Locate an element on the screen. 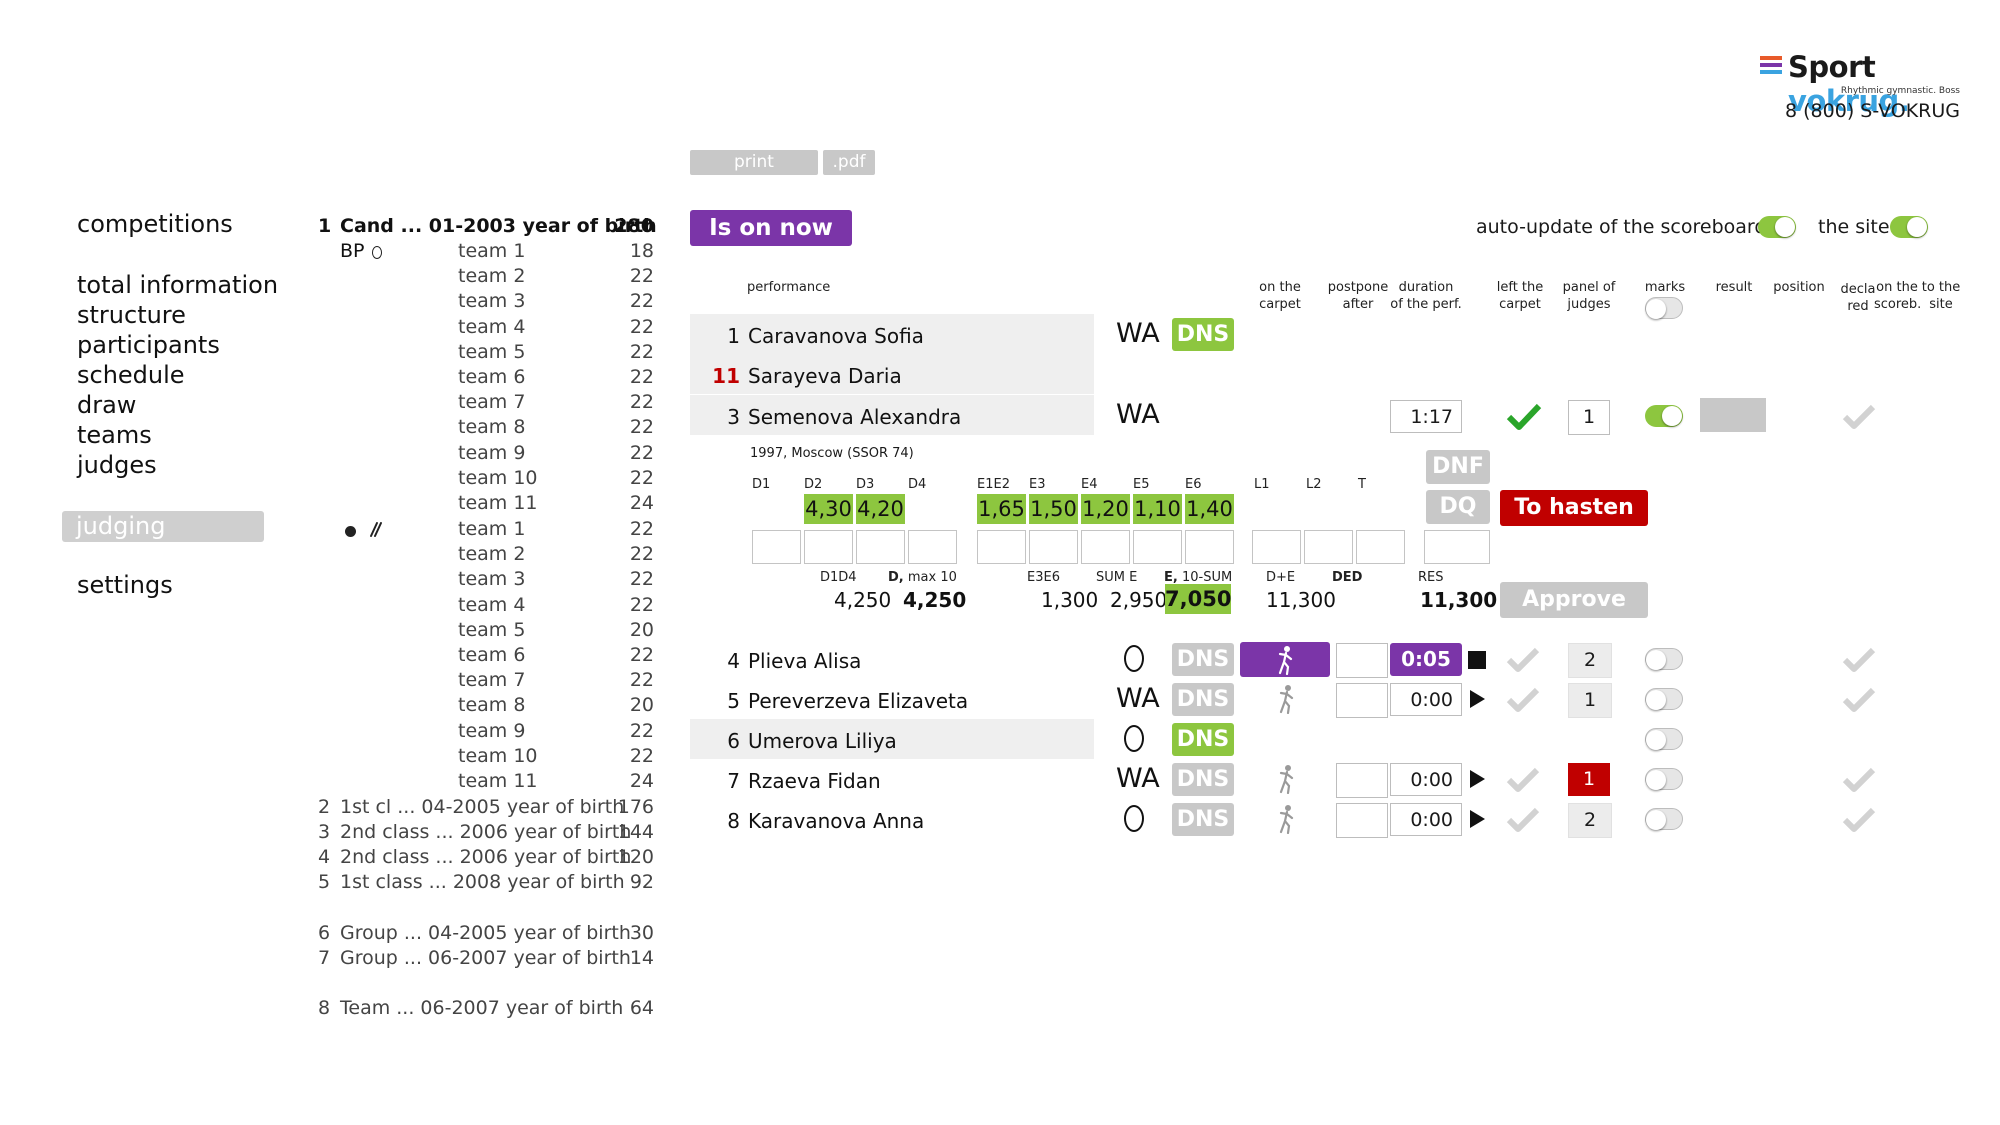  team-name: team 5 is located at coordinates (492, 629).